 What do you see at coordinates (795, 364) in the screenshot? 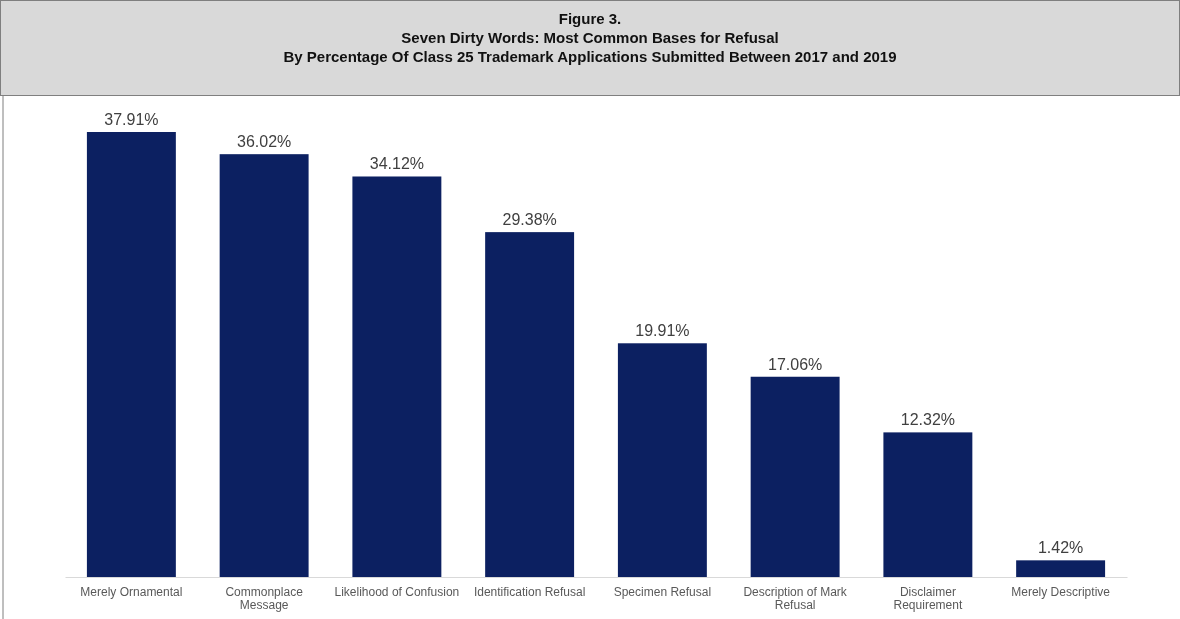
I see `data-label: 17.06%` at bounding box center [795, 364].